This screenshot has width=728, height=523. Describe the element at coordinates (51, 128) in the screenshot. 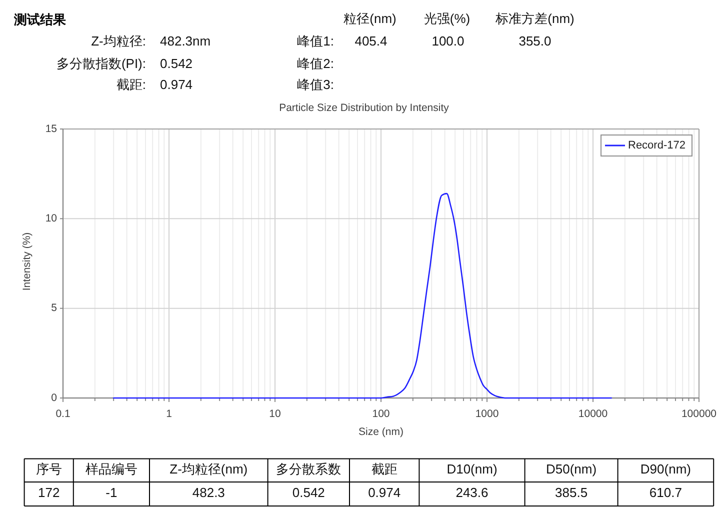

I see `y-tick-label: 15` at that location.